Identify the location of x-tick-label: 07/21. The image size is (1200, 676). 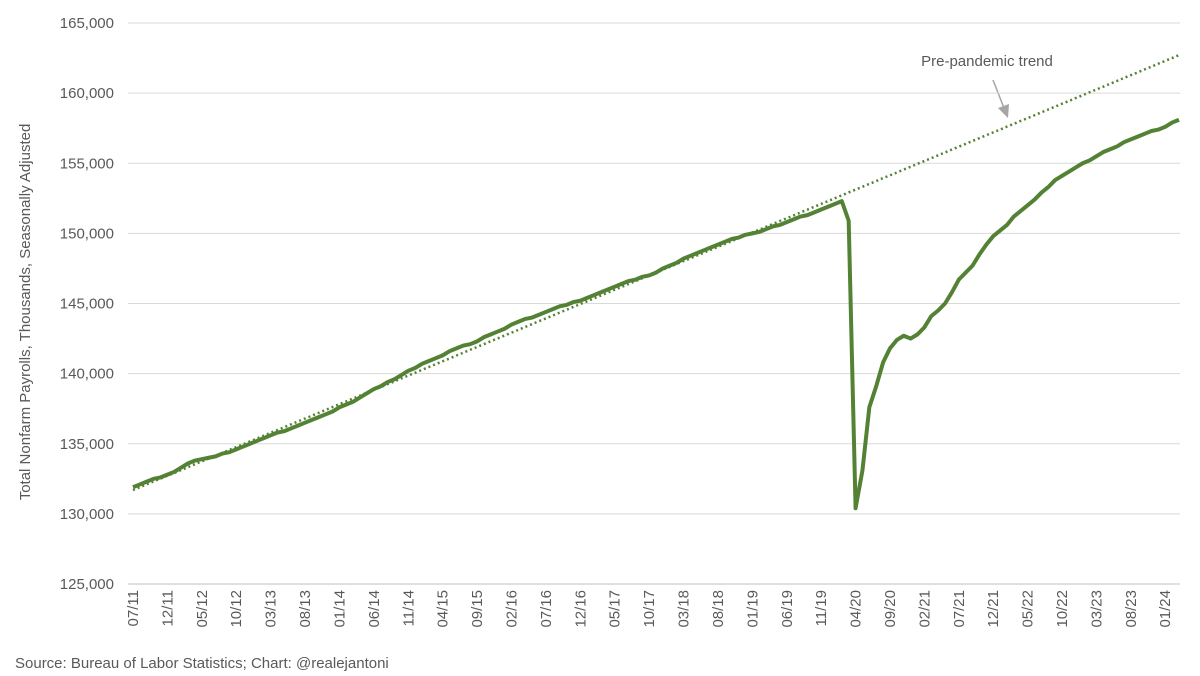
(959, 609).